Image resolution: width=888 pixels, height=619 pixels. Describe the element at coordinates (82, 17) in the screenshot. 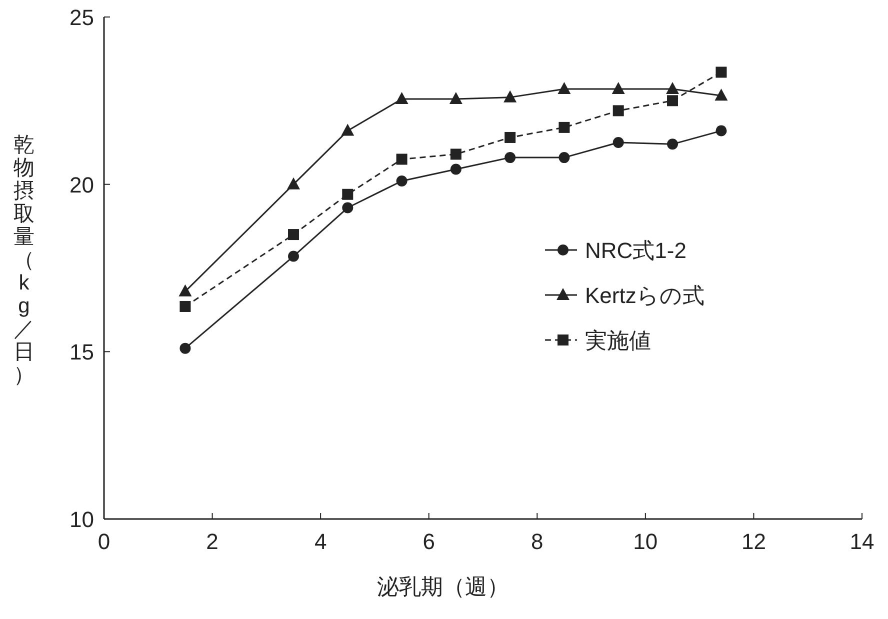

I see `y-tick-label: 25` at that location.